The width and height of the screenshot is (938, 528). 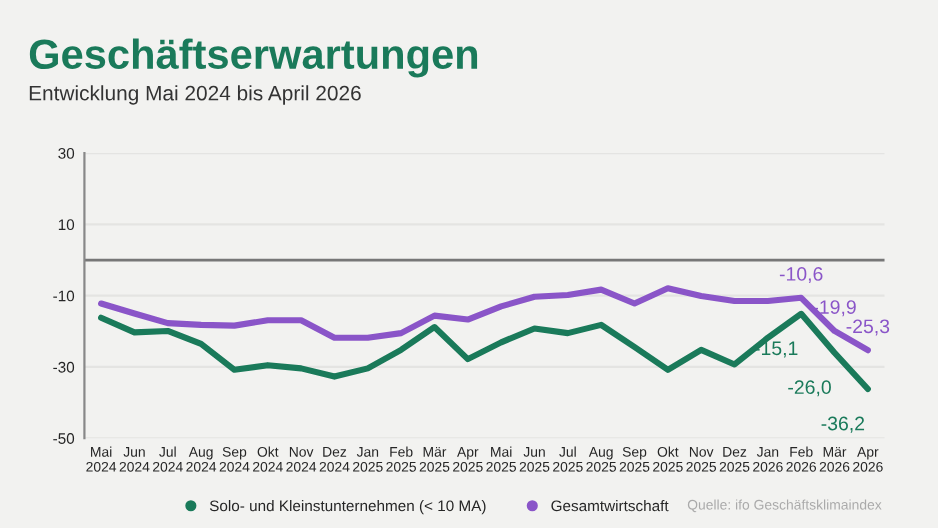 What do you see at coordinates (801, 275) in the screenshot?
I see `data-label: -10,6` at bounding box center [801, 275].